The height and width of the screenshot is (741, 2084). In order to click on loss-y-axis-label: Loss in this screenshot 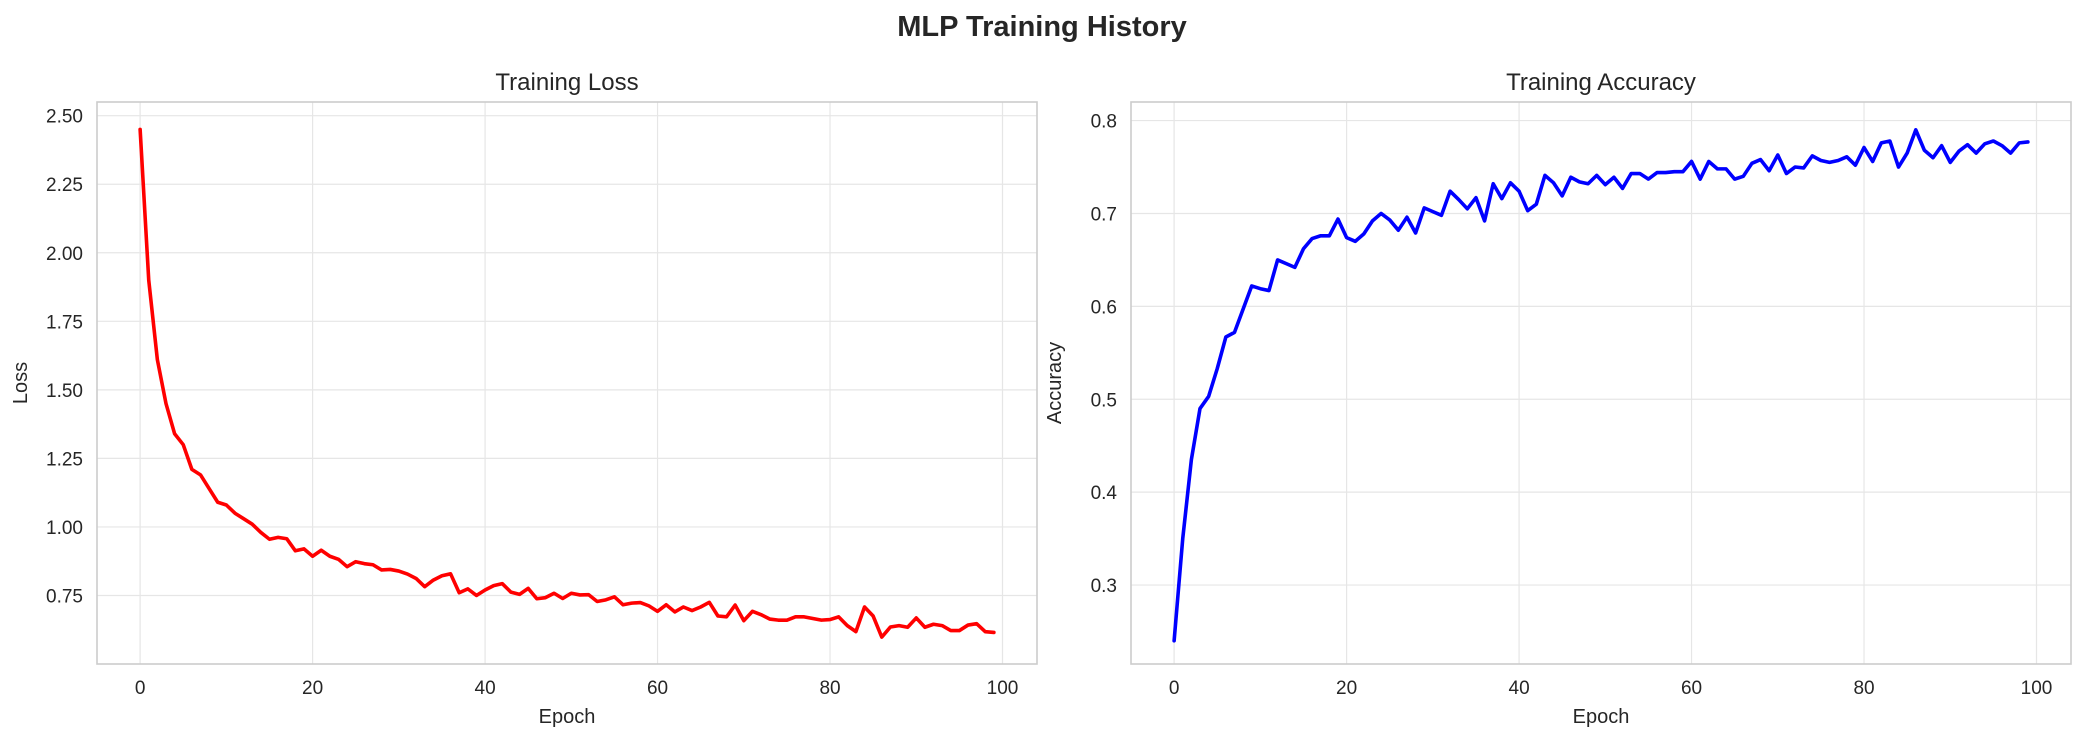, I will do `click(21, 383)`.